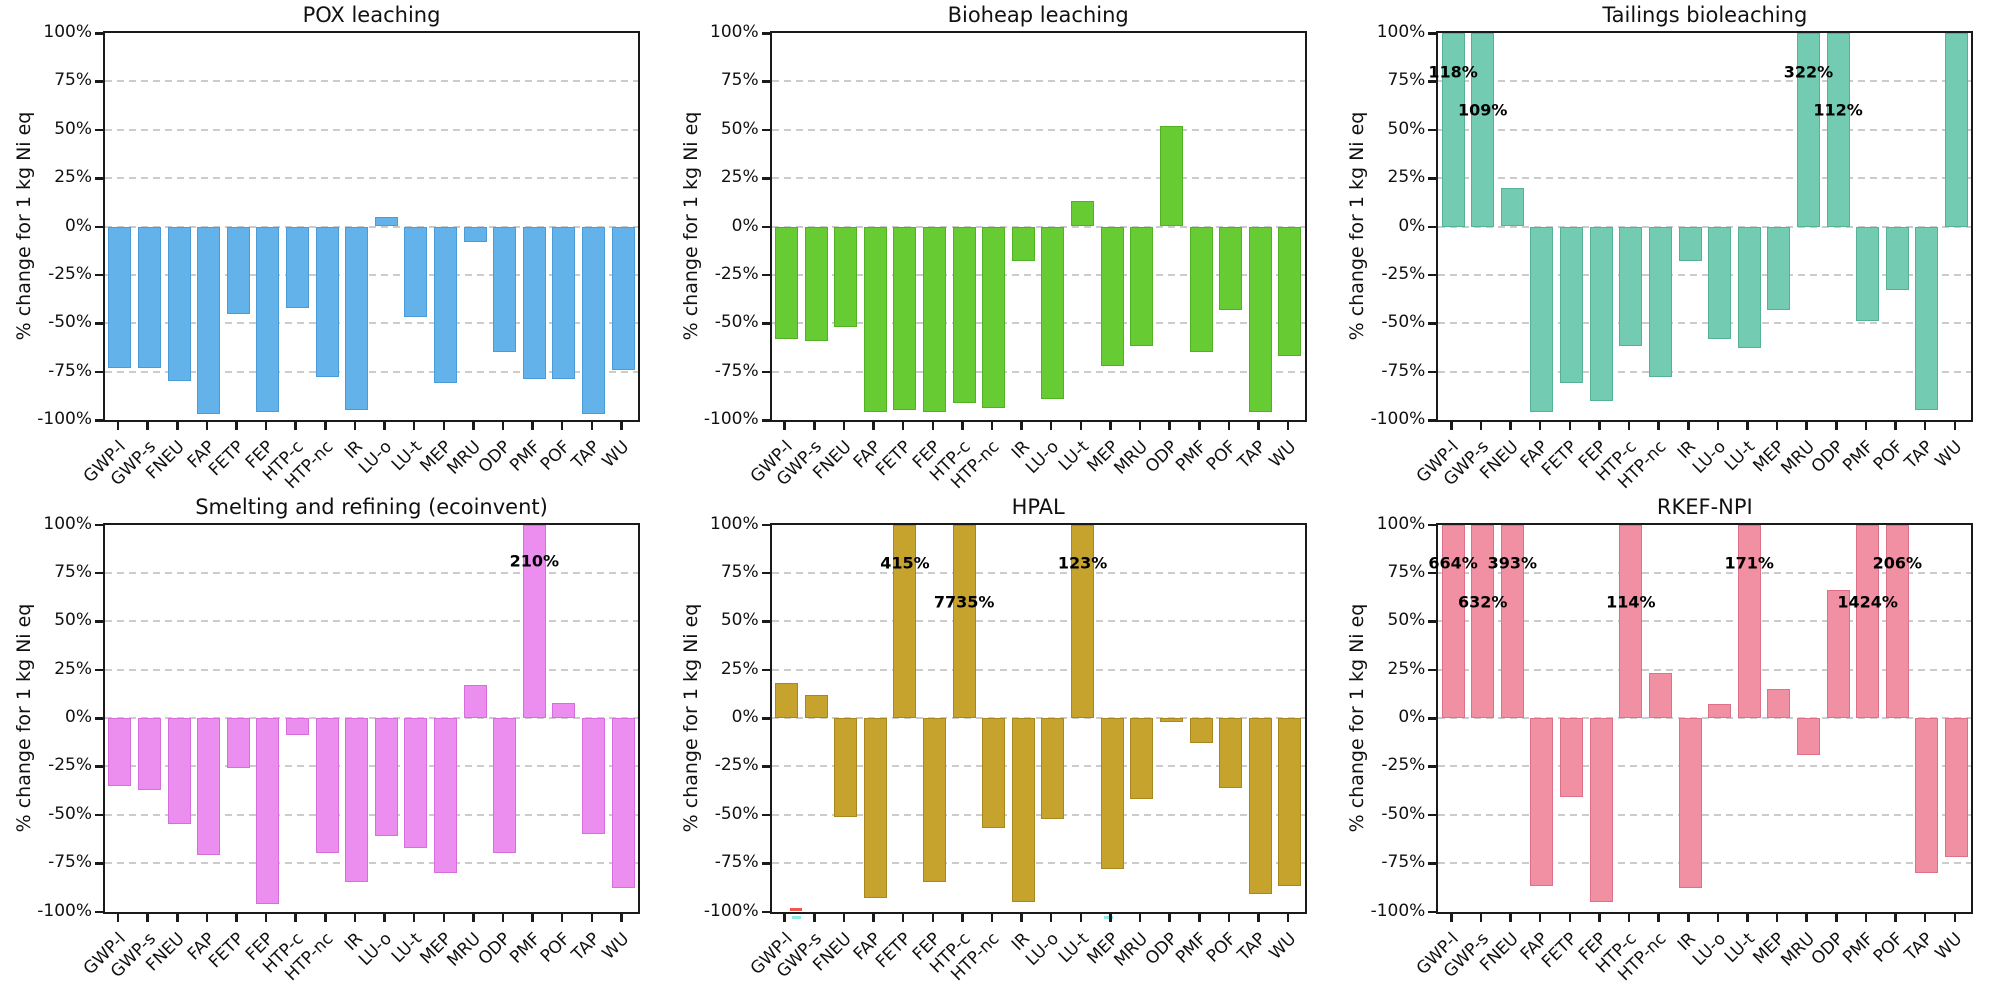  Describe the element at coordinates (964, 314) in the screenshot. I see `bar-HTP-c` at that location.